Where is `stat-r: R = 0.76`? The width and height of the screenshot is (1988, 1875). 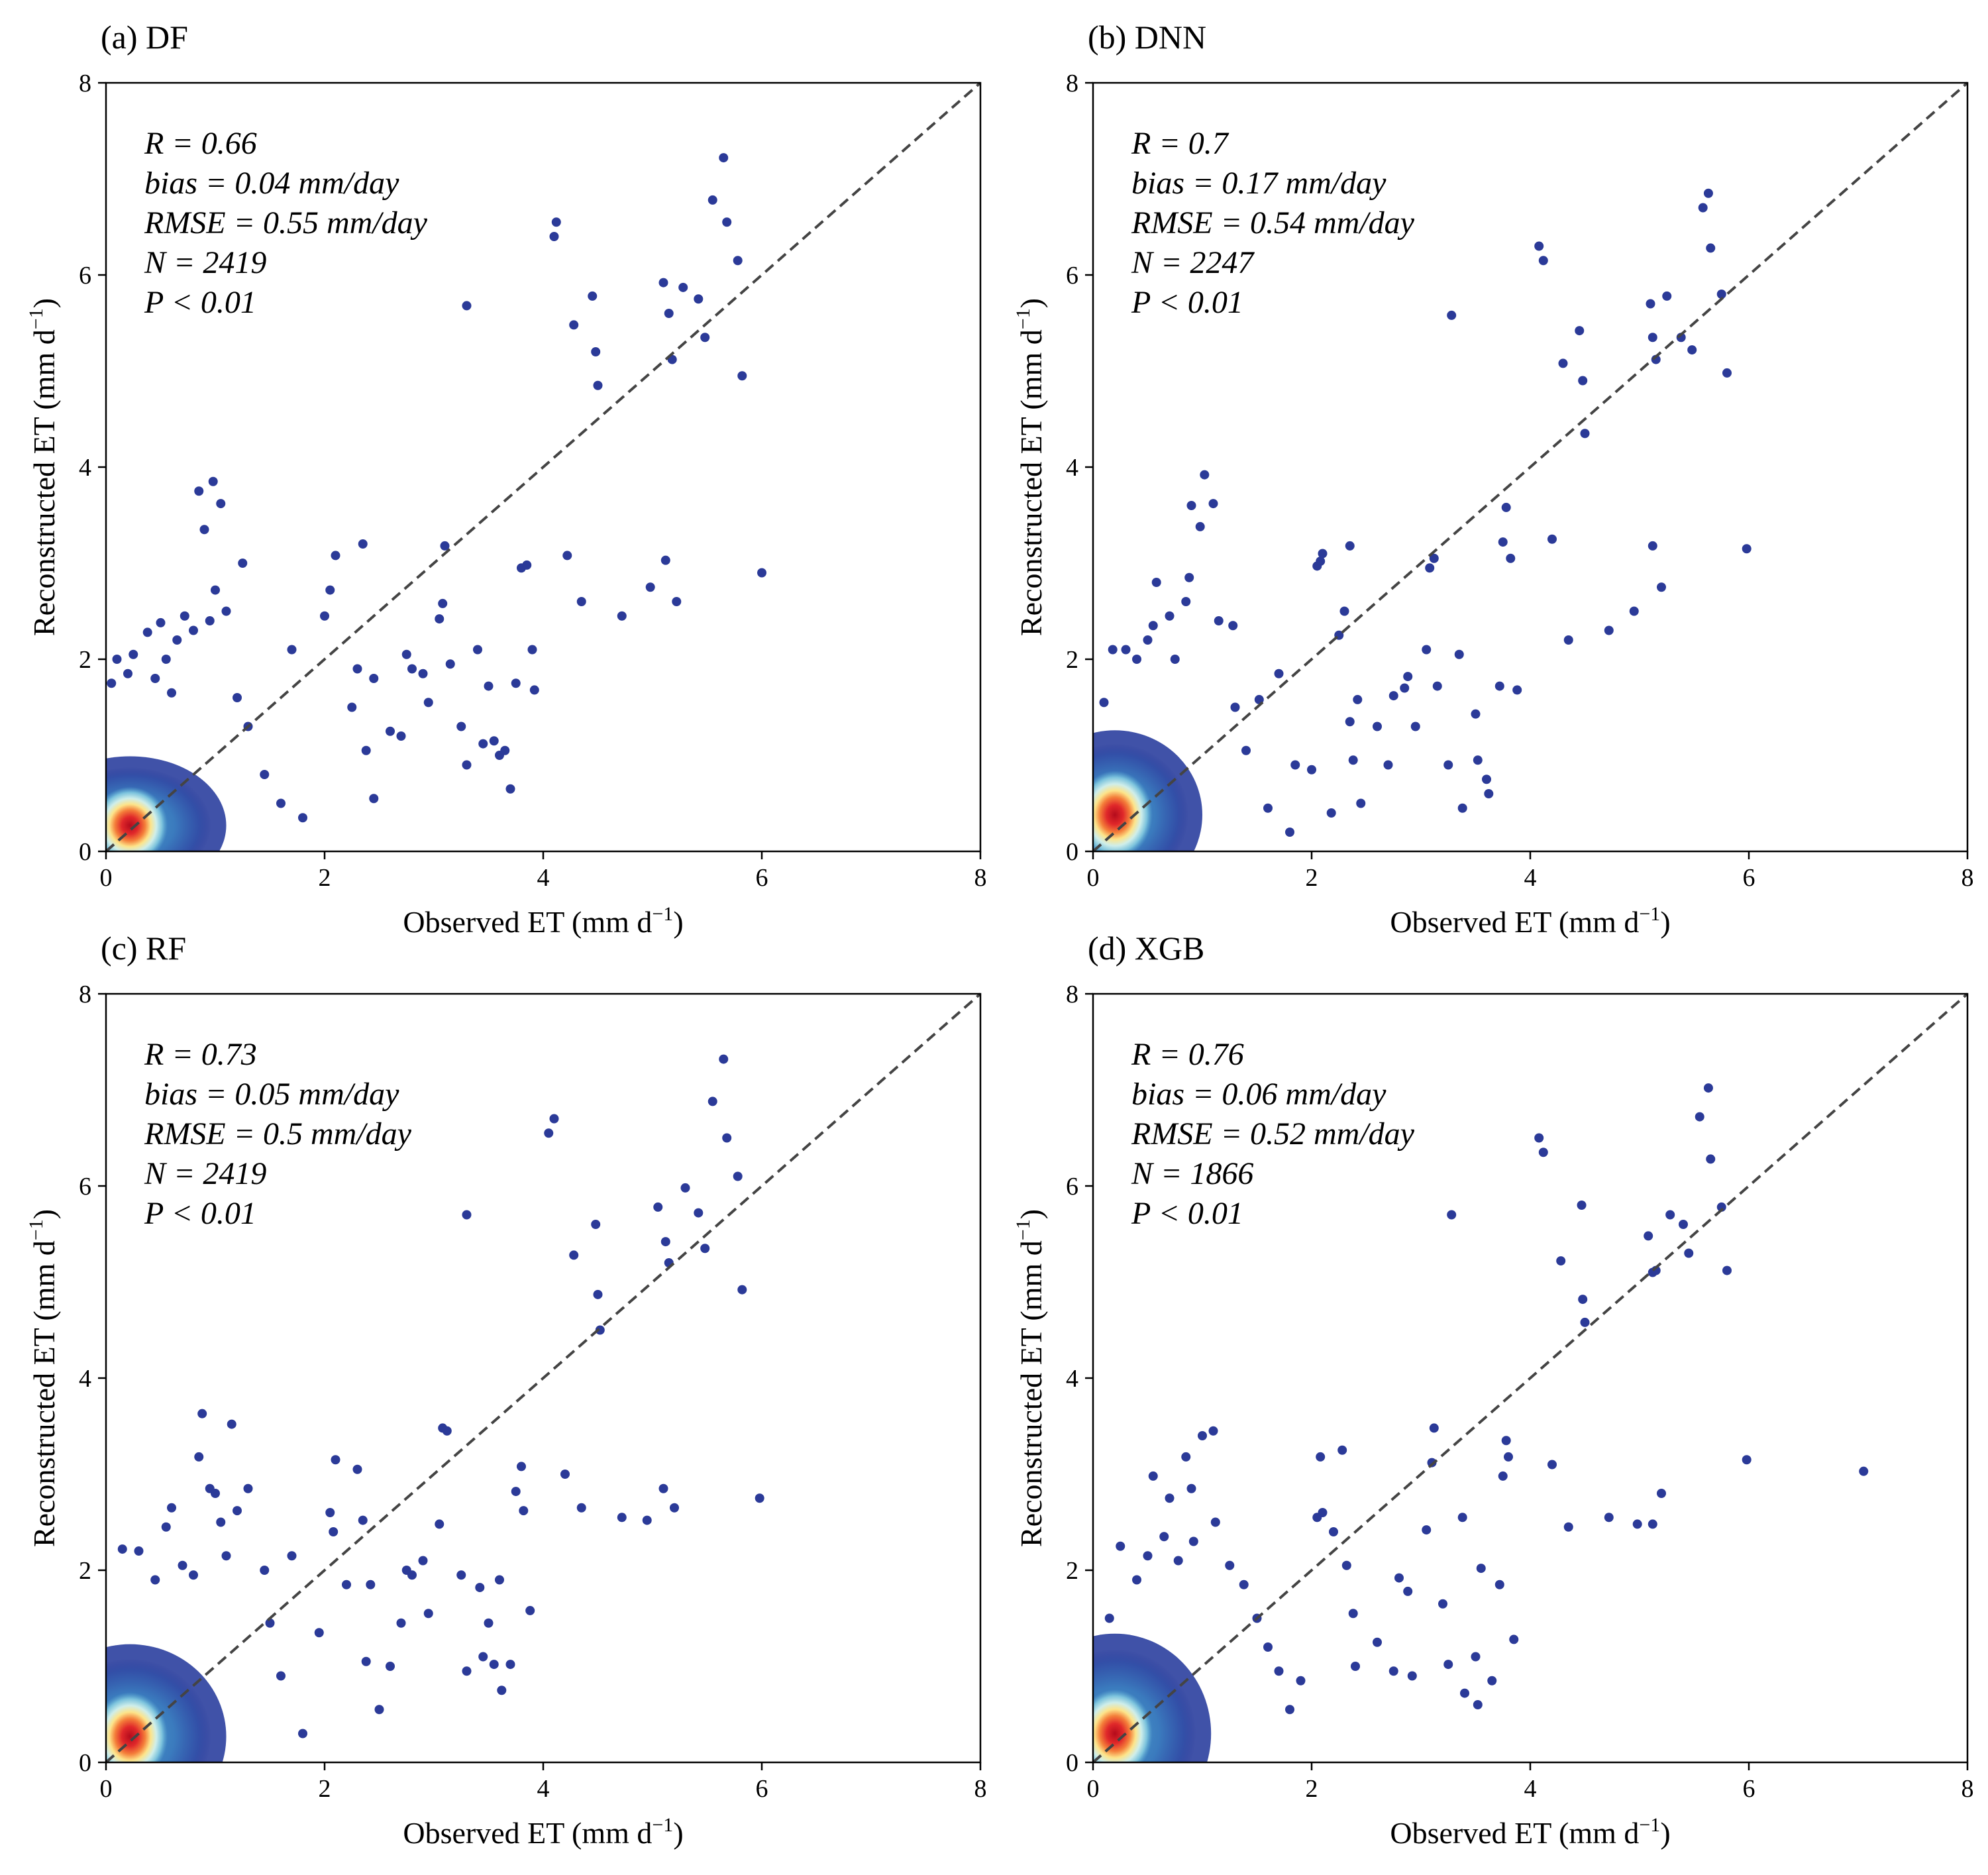 stat-r: R = 0.76 is located at coordinates (1187, 1055).